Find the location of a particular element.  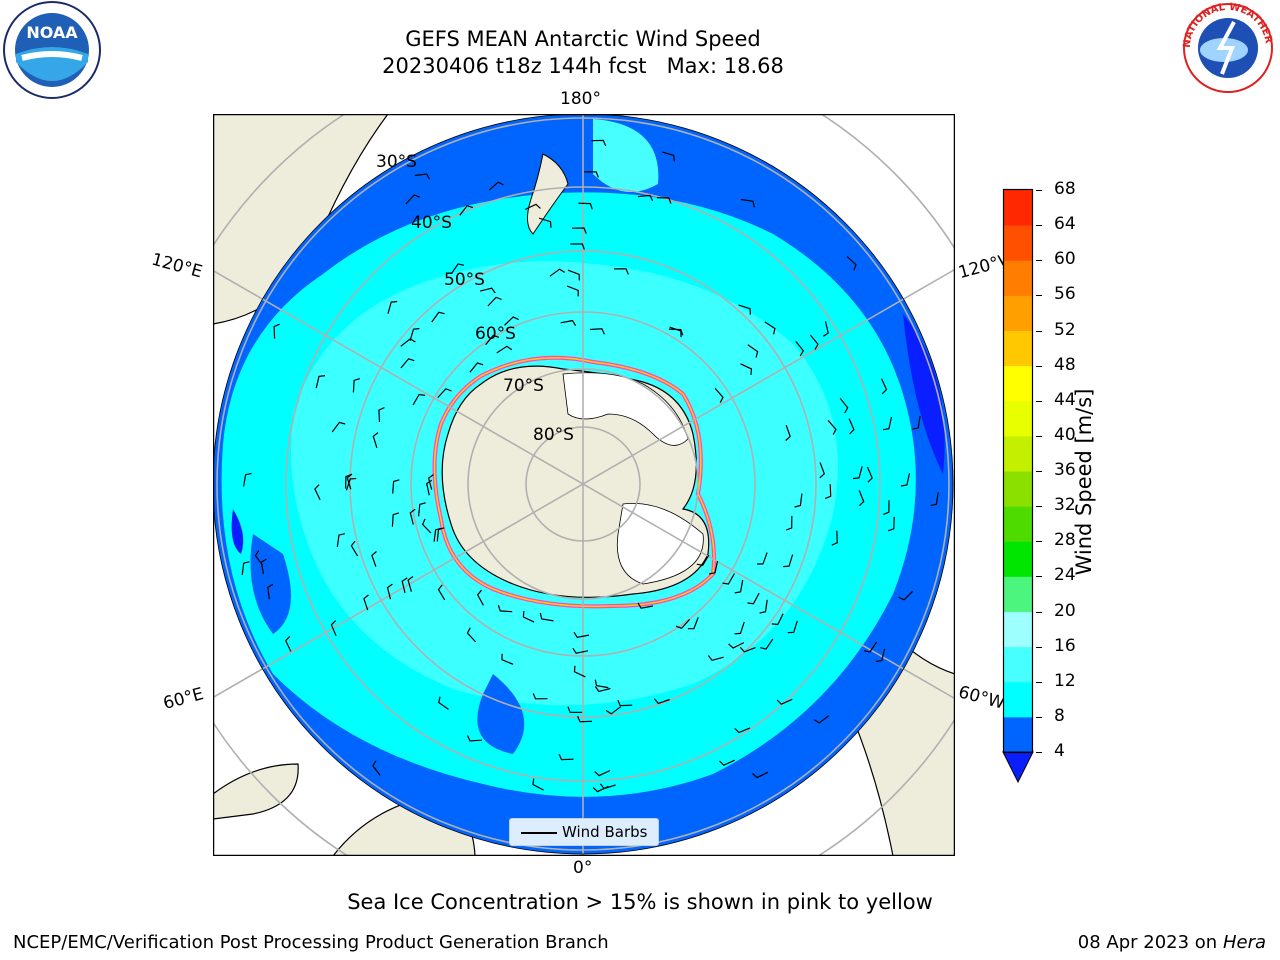

colorbar-tick-label: 48 is located at coordinates (1065, 364).